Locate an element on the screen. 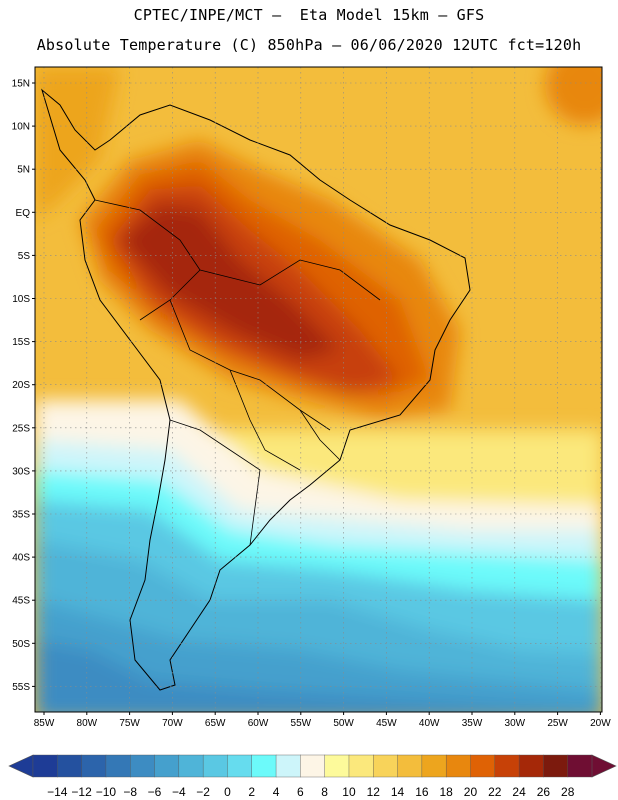  lon-label: 70W is located at coordinates (172, 723).